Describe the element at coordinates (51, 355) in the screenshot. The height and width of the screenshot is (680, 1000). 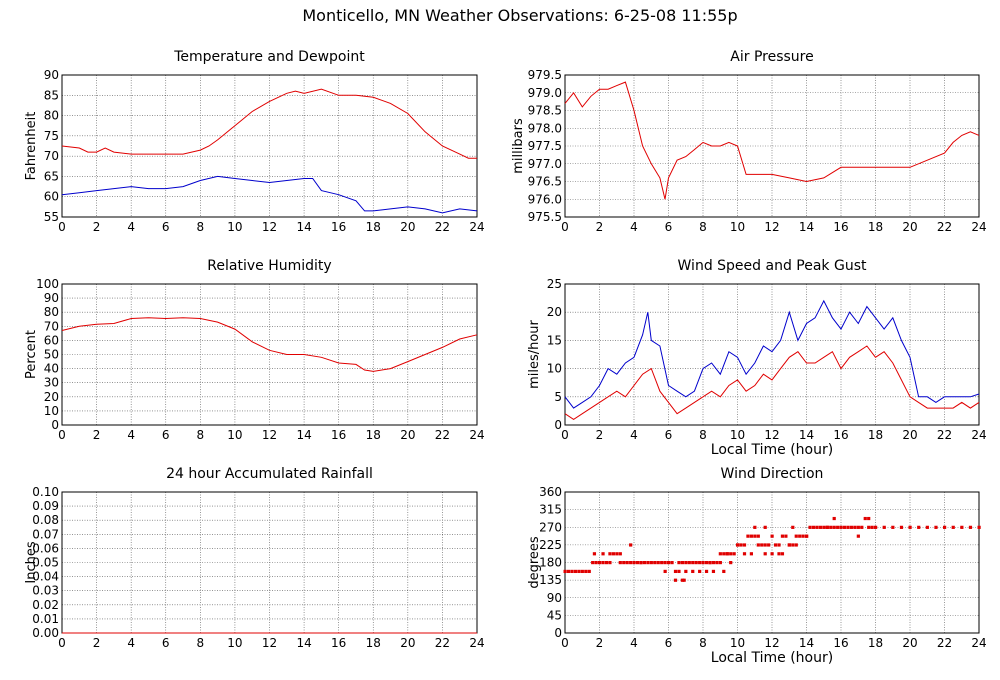
I see `y-tick-label: 50` at that location.